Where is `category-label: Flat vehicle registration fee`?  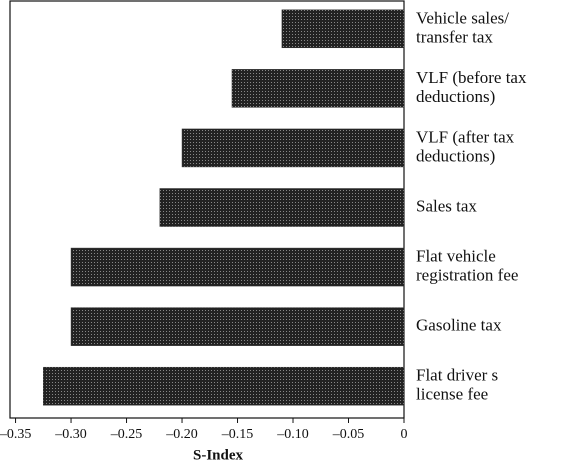 category-label: Flat vehicle registration fee is located at coordinates (467, 265).